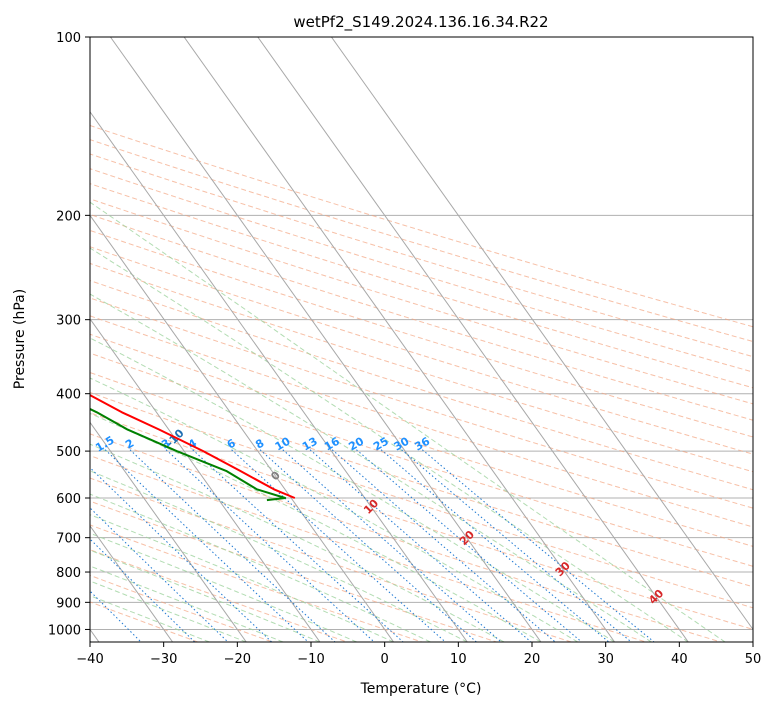  Describe the element at coordinates (467, 538) in the screenshot. I see `isotherm-label: 20` at that location.